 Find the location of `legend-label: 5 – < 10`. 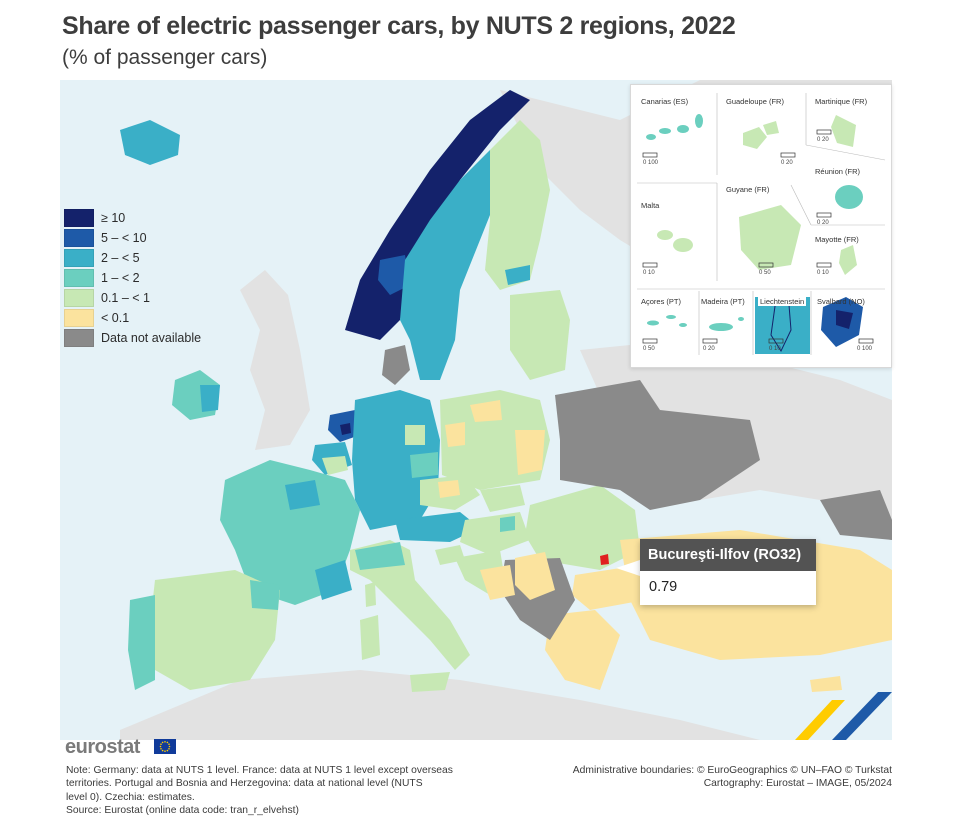

legend-label: 5 – < 10 is located at coordinates (124, 238).